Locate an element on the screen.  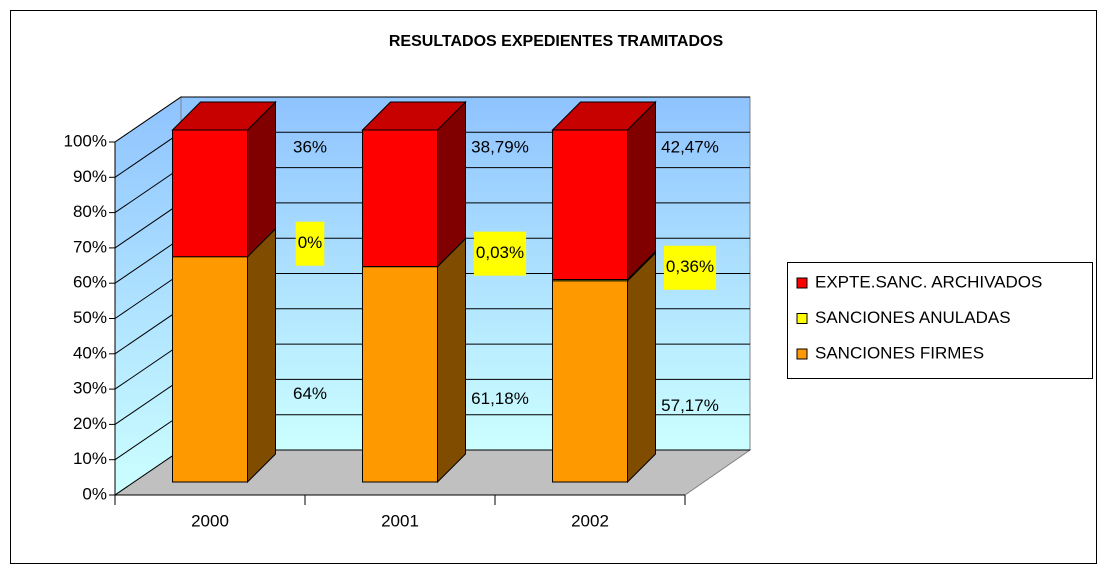
value-label: 57,17% is located at coordinates (690, 405).